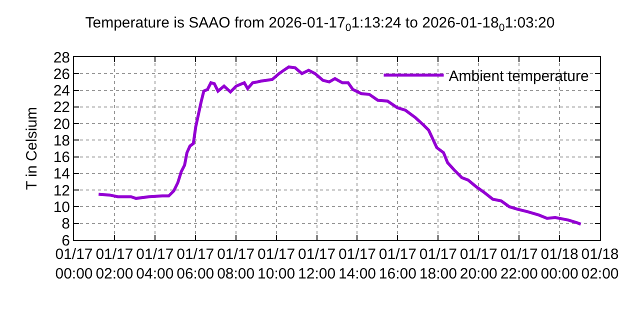 The width and height of the screenshot is (640, 320). What do you see at coordinates (61, 124) in the screenshot?
I see `y-tick-label: 20` at bounding box center [61, 124].